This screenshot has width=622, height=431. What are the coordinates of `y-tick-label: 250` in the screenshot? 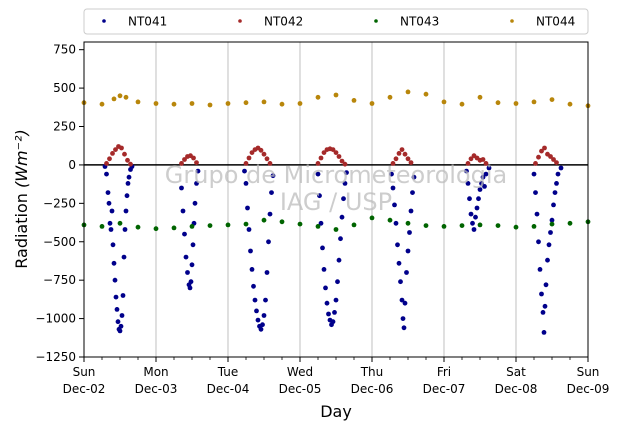 It's located at (64, 127).